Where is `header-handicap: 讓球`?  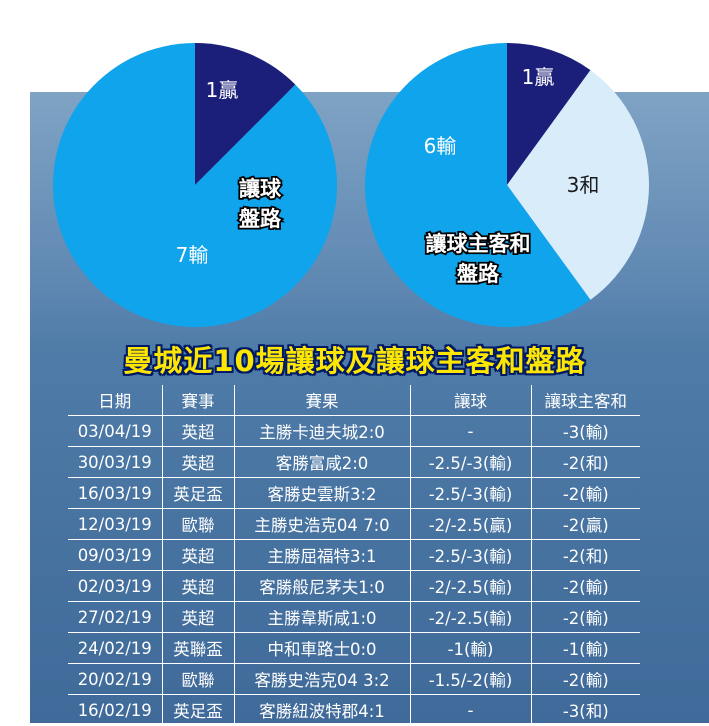
header-handicap: 讓球 is located at coordinates (470, 400).